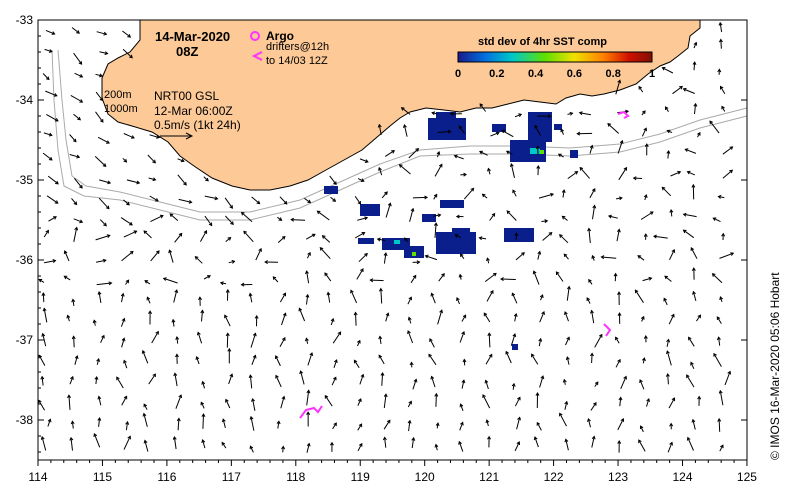 The image size is (790, 492). I want to click on contour-1000-label: 1000m, so click(121, 109).